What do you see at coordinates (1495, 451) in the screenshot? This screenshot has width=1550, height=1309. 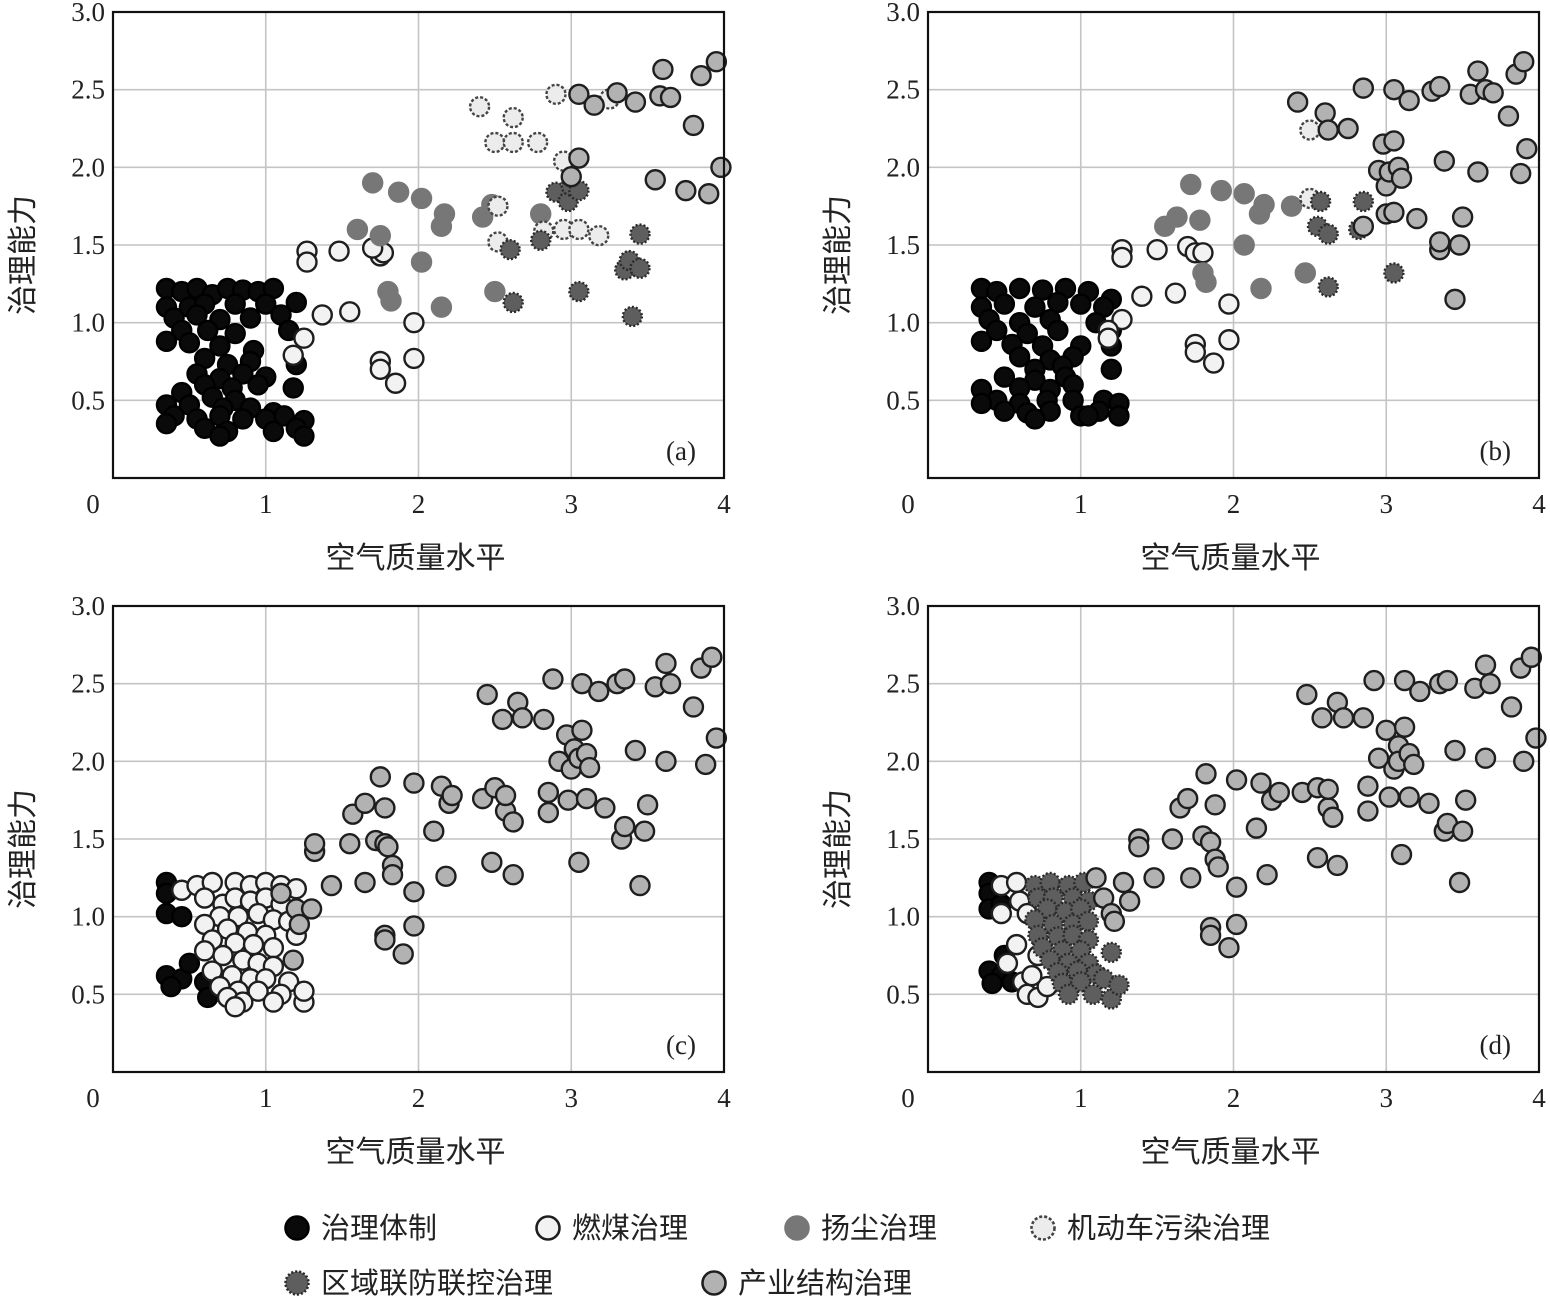 I see `panel-label: (b)` at bounding box center [1495, 451].